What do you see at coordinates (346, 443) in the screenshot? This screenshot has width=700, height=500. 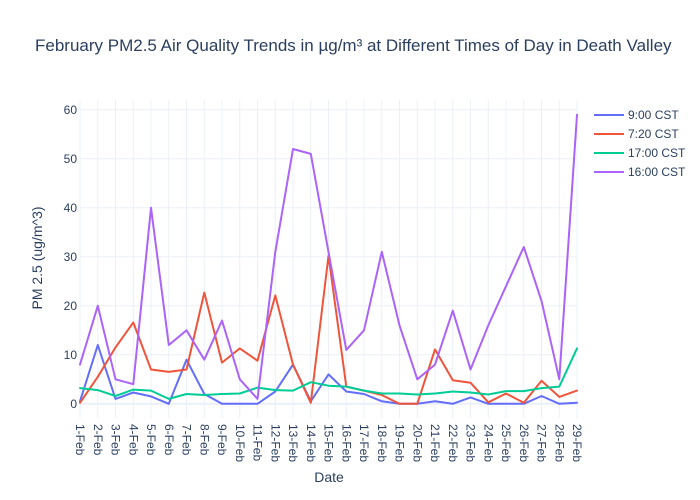 I see `x-tick-label: 16-Feb` at bounding box center [346, 443].